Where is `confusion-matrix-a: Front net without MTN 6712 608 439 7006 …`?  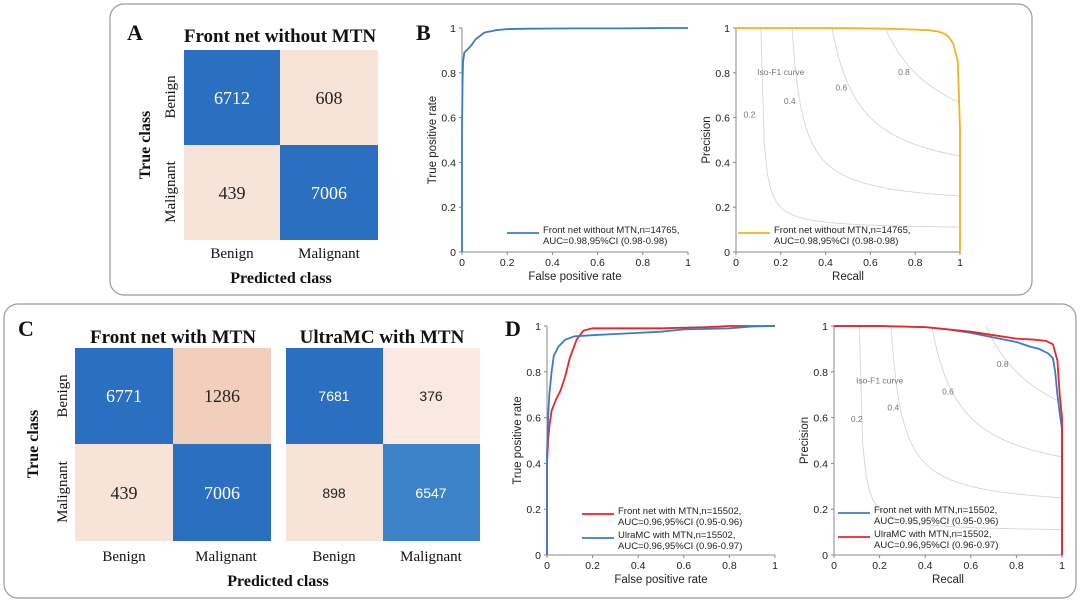
confusion-matrix-a: Front net without MTN 6712 608 439 7006 … is located at coordinates (257, 156).